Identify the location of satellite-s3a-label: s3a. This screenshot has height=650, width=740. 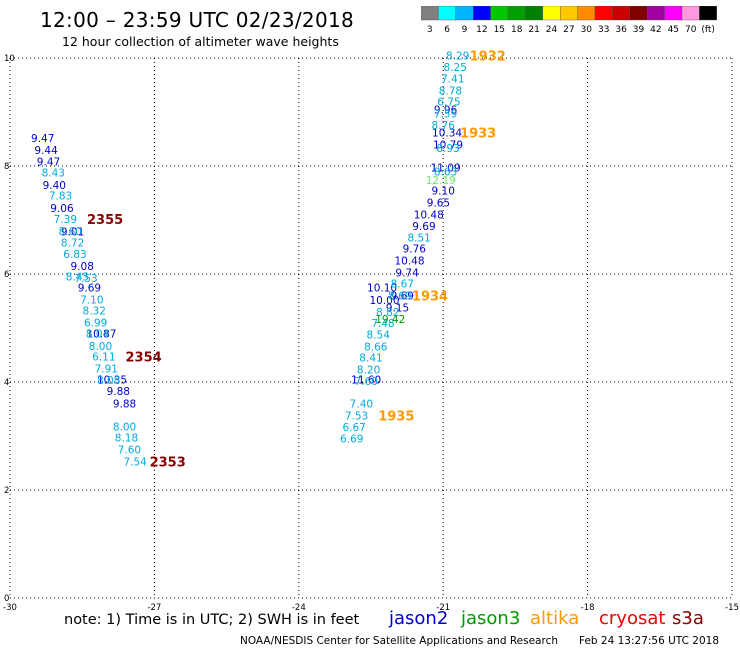
(688, 618).